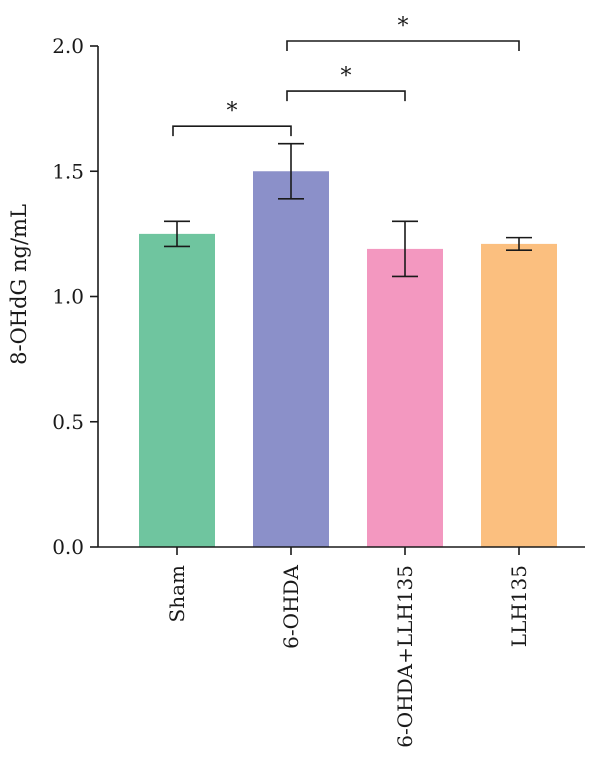 Image resolution: width=600 pixels, height=775 pixels. I want to click on x-category-label: LLH135, so click(519, 606).